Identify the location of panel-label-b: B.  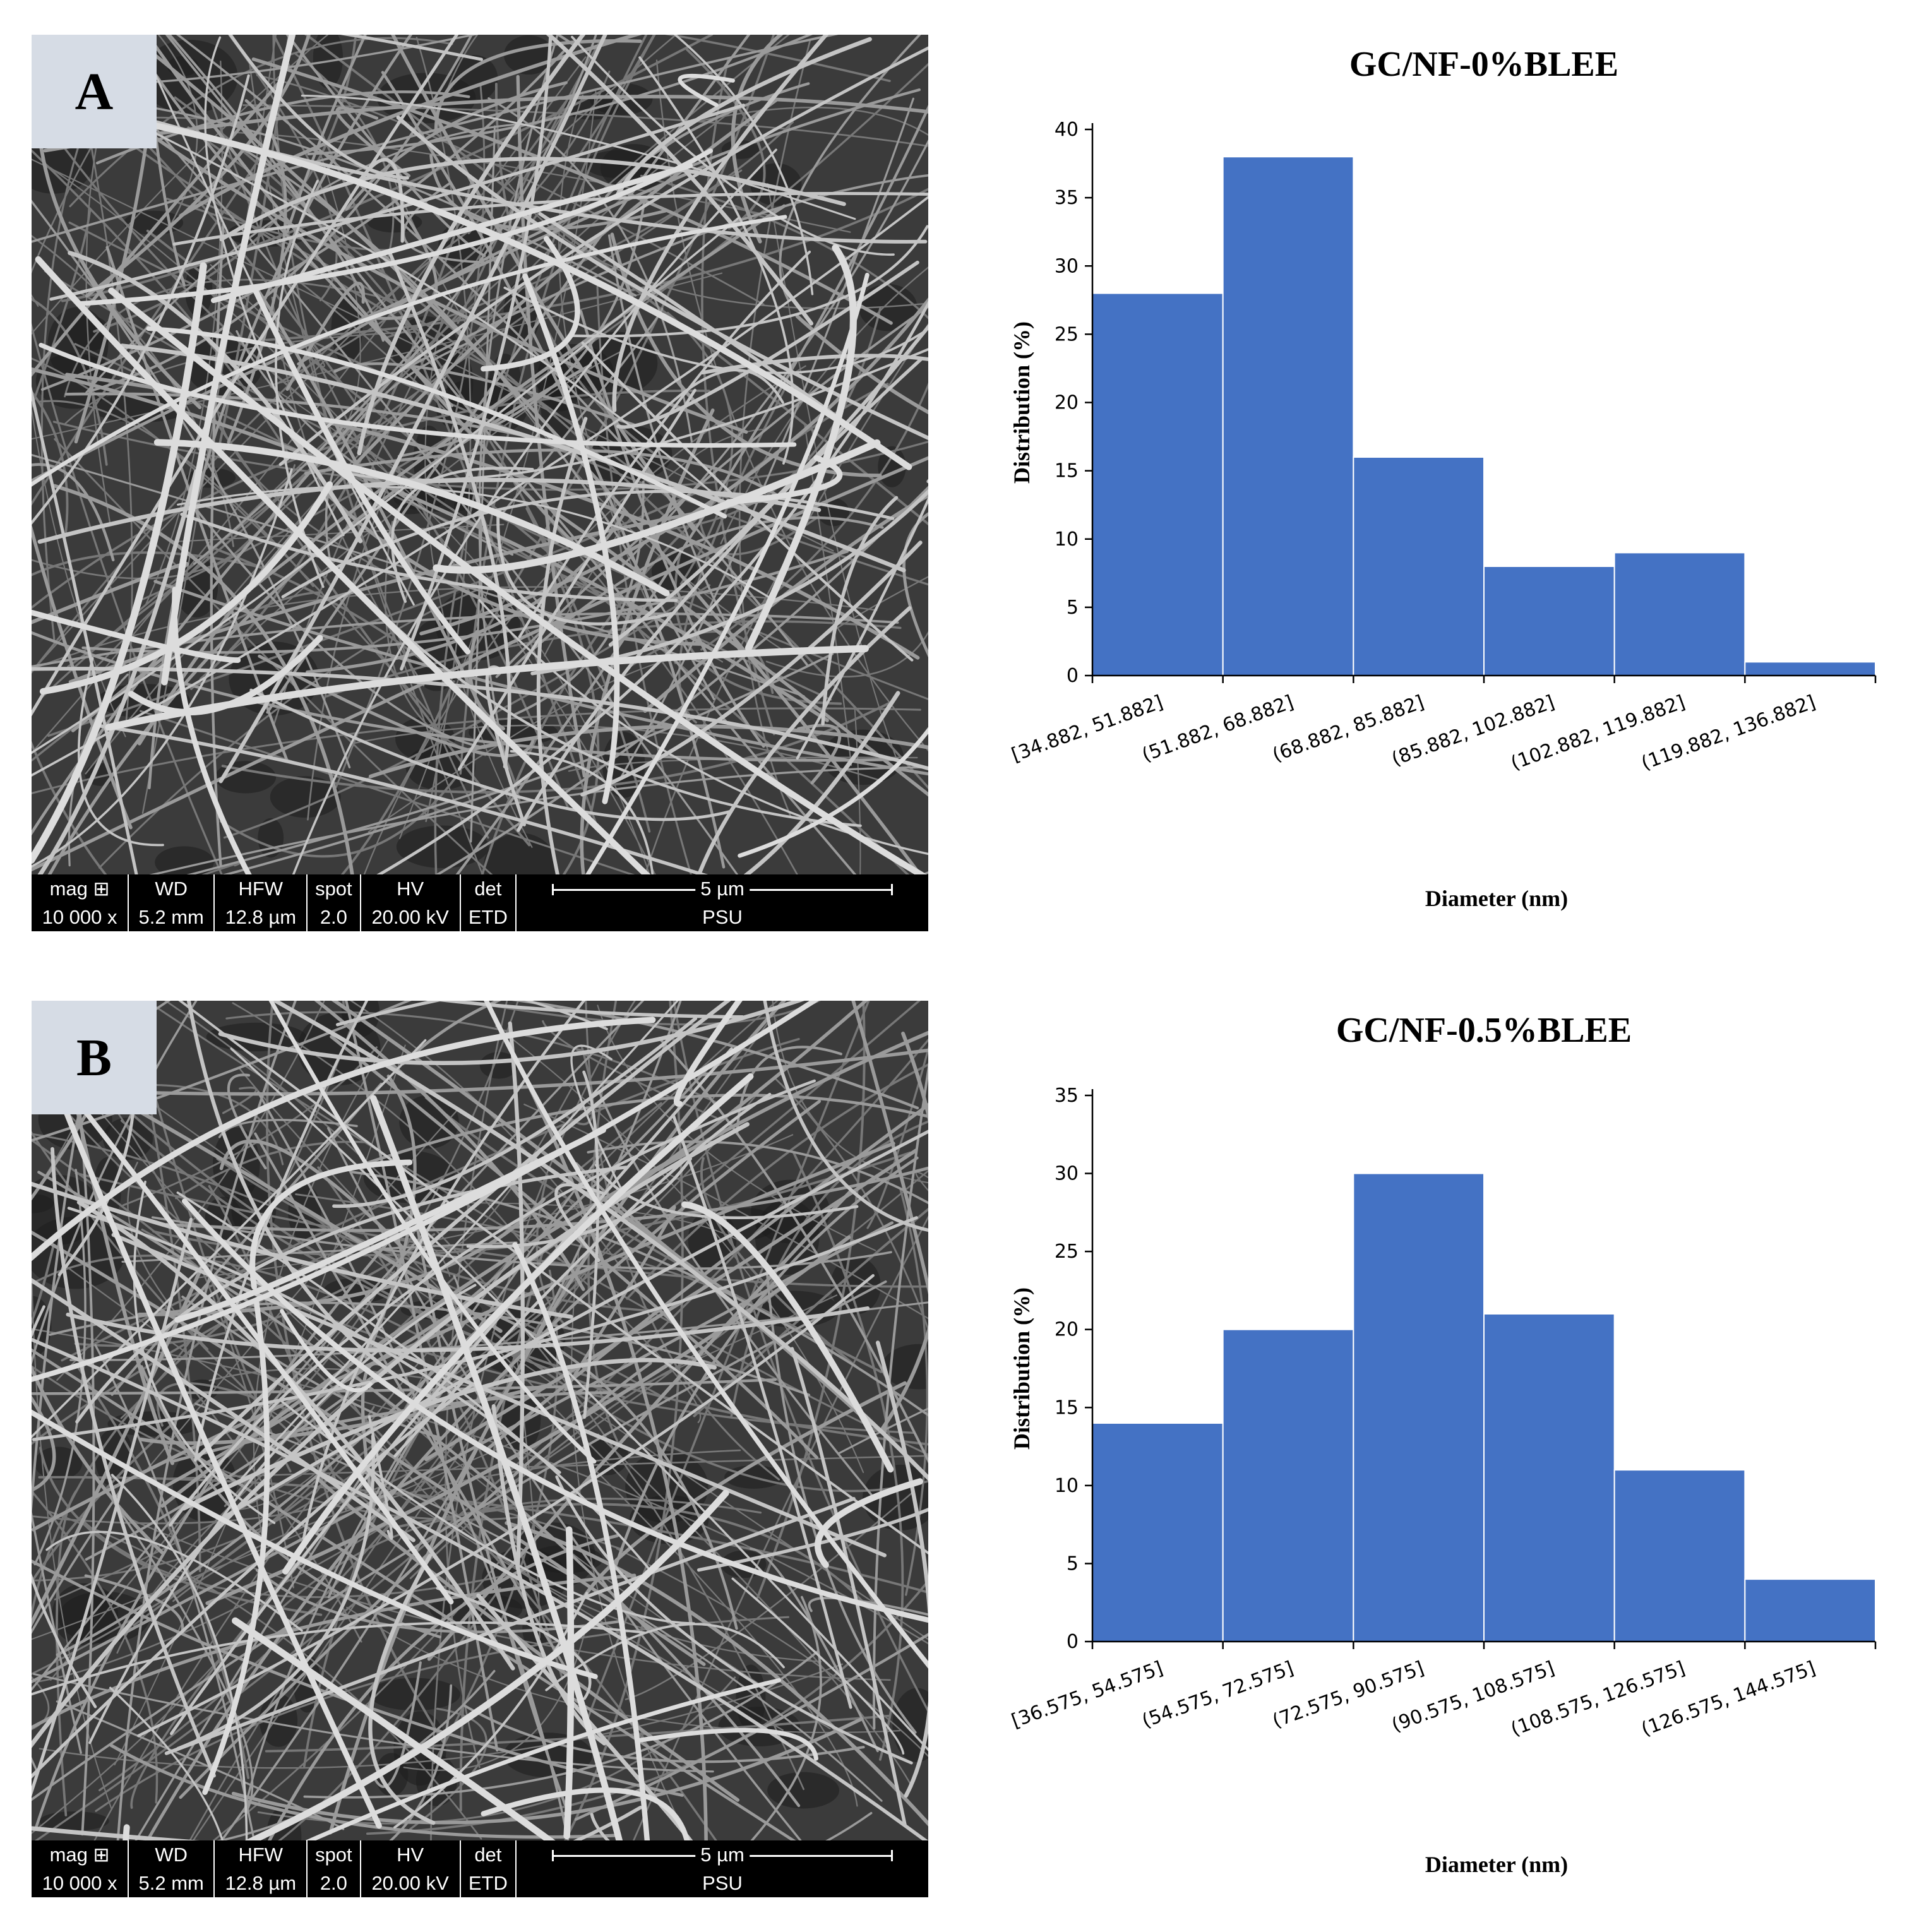
(94, 1057).